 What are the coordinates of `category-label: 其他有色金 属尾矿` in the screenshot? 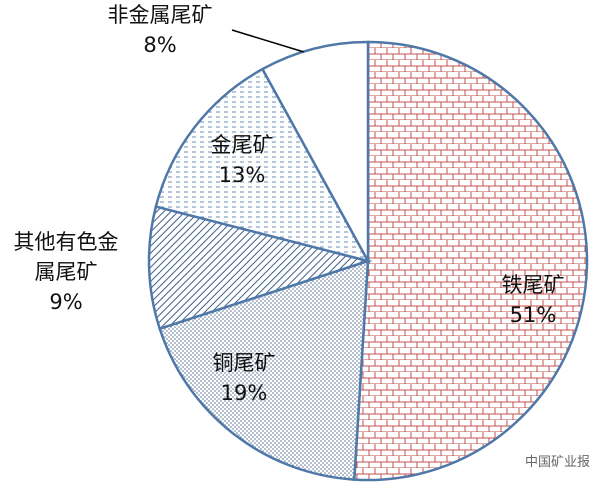 It's located at (66, 257).